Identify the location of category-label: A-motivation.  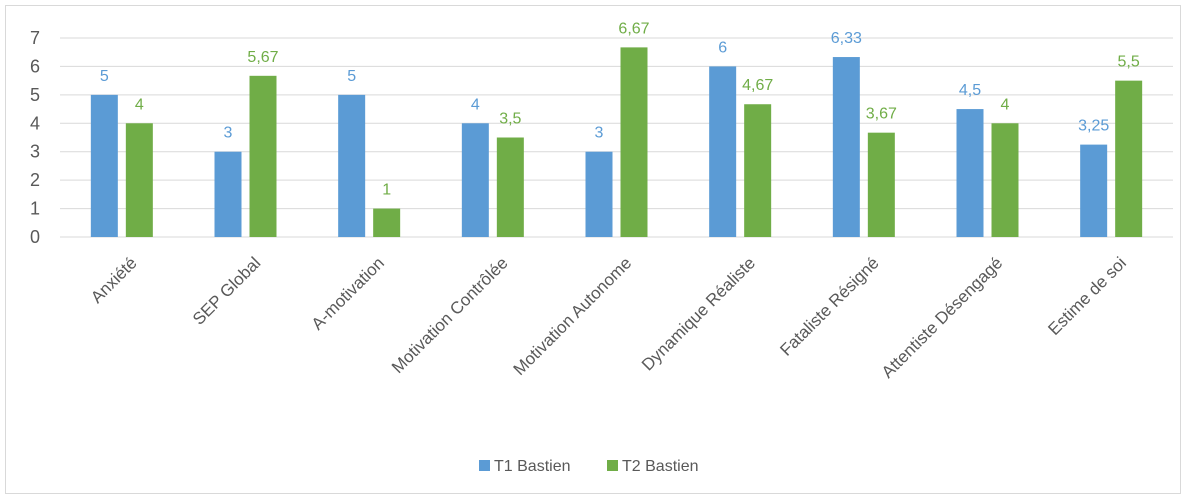
(348, 293).